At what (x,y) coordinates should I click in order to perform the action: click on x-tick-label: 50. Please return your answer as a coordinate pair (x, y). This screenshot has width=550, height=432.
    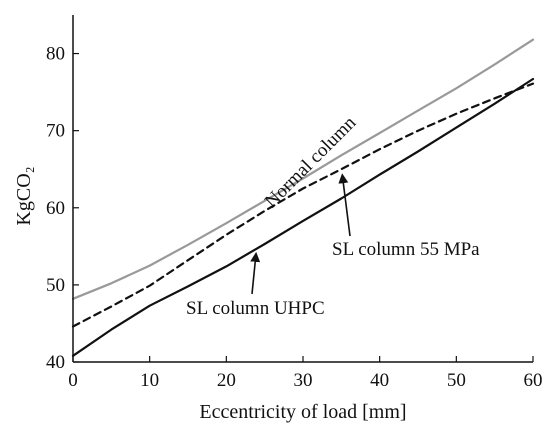
    Looking at the image, I should click on (456, 380).